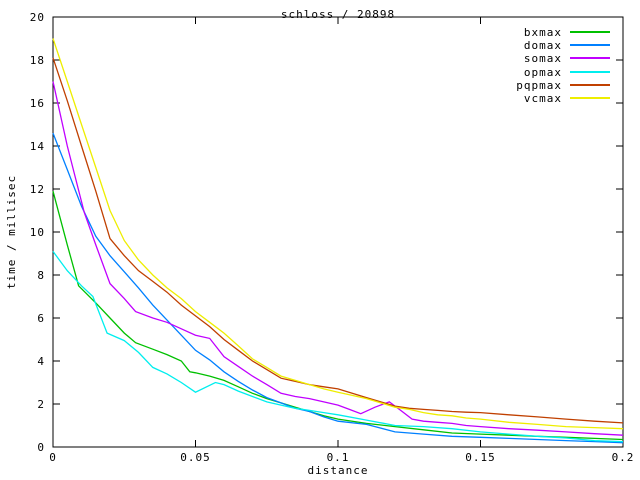  What do you see at coordinates (41, 404) in the screenshot?
I see `y-tick-label: 2` at bounding box center [41, 404].